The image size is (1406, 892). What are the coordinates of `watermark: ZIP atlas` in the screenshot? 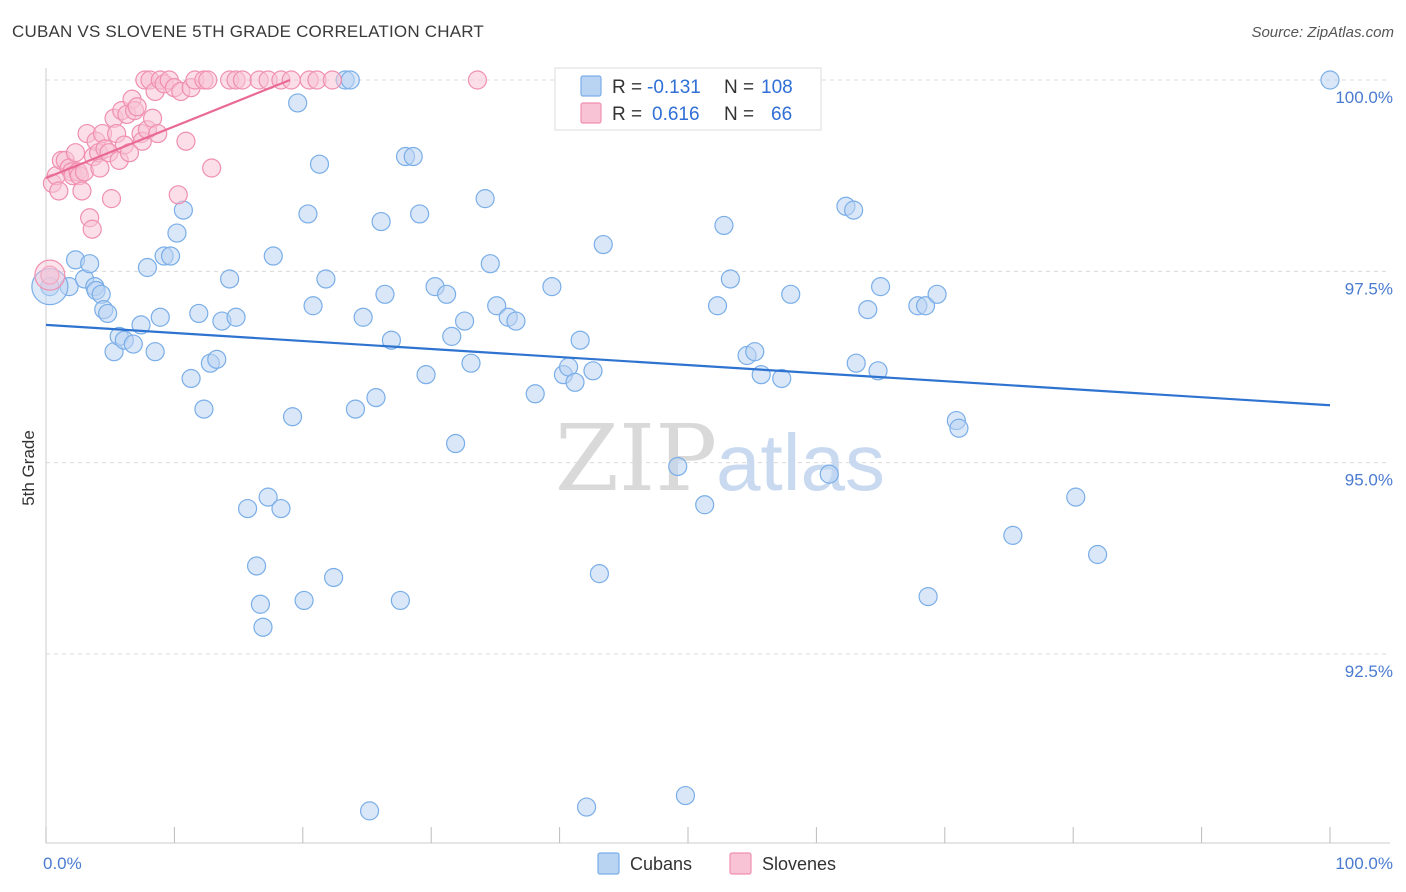 It's located at (720, 458).